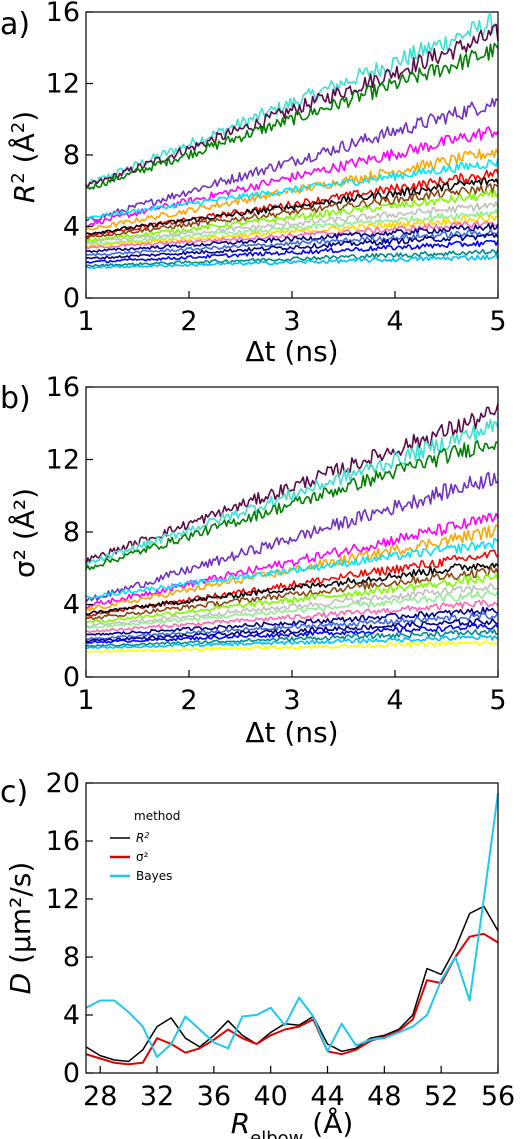 This screenshot has width=520, height=1139. Describe the element at coordinates (24, 533) in the screenshot. I see `panel-b-ylabel: σ² (Å²)` at that location.